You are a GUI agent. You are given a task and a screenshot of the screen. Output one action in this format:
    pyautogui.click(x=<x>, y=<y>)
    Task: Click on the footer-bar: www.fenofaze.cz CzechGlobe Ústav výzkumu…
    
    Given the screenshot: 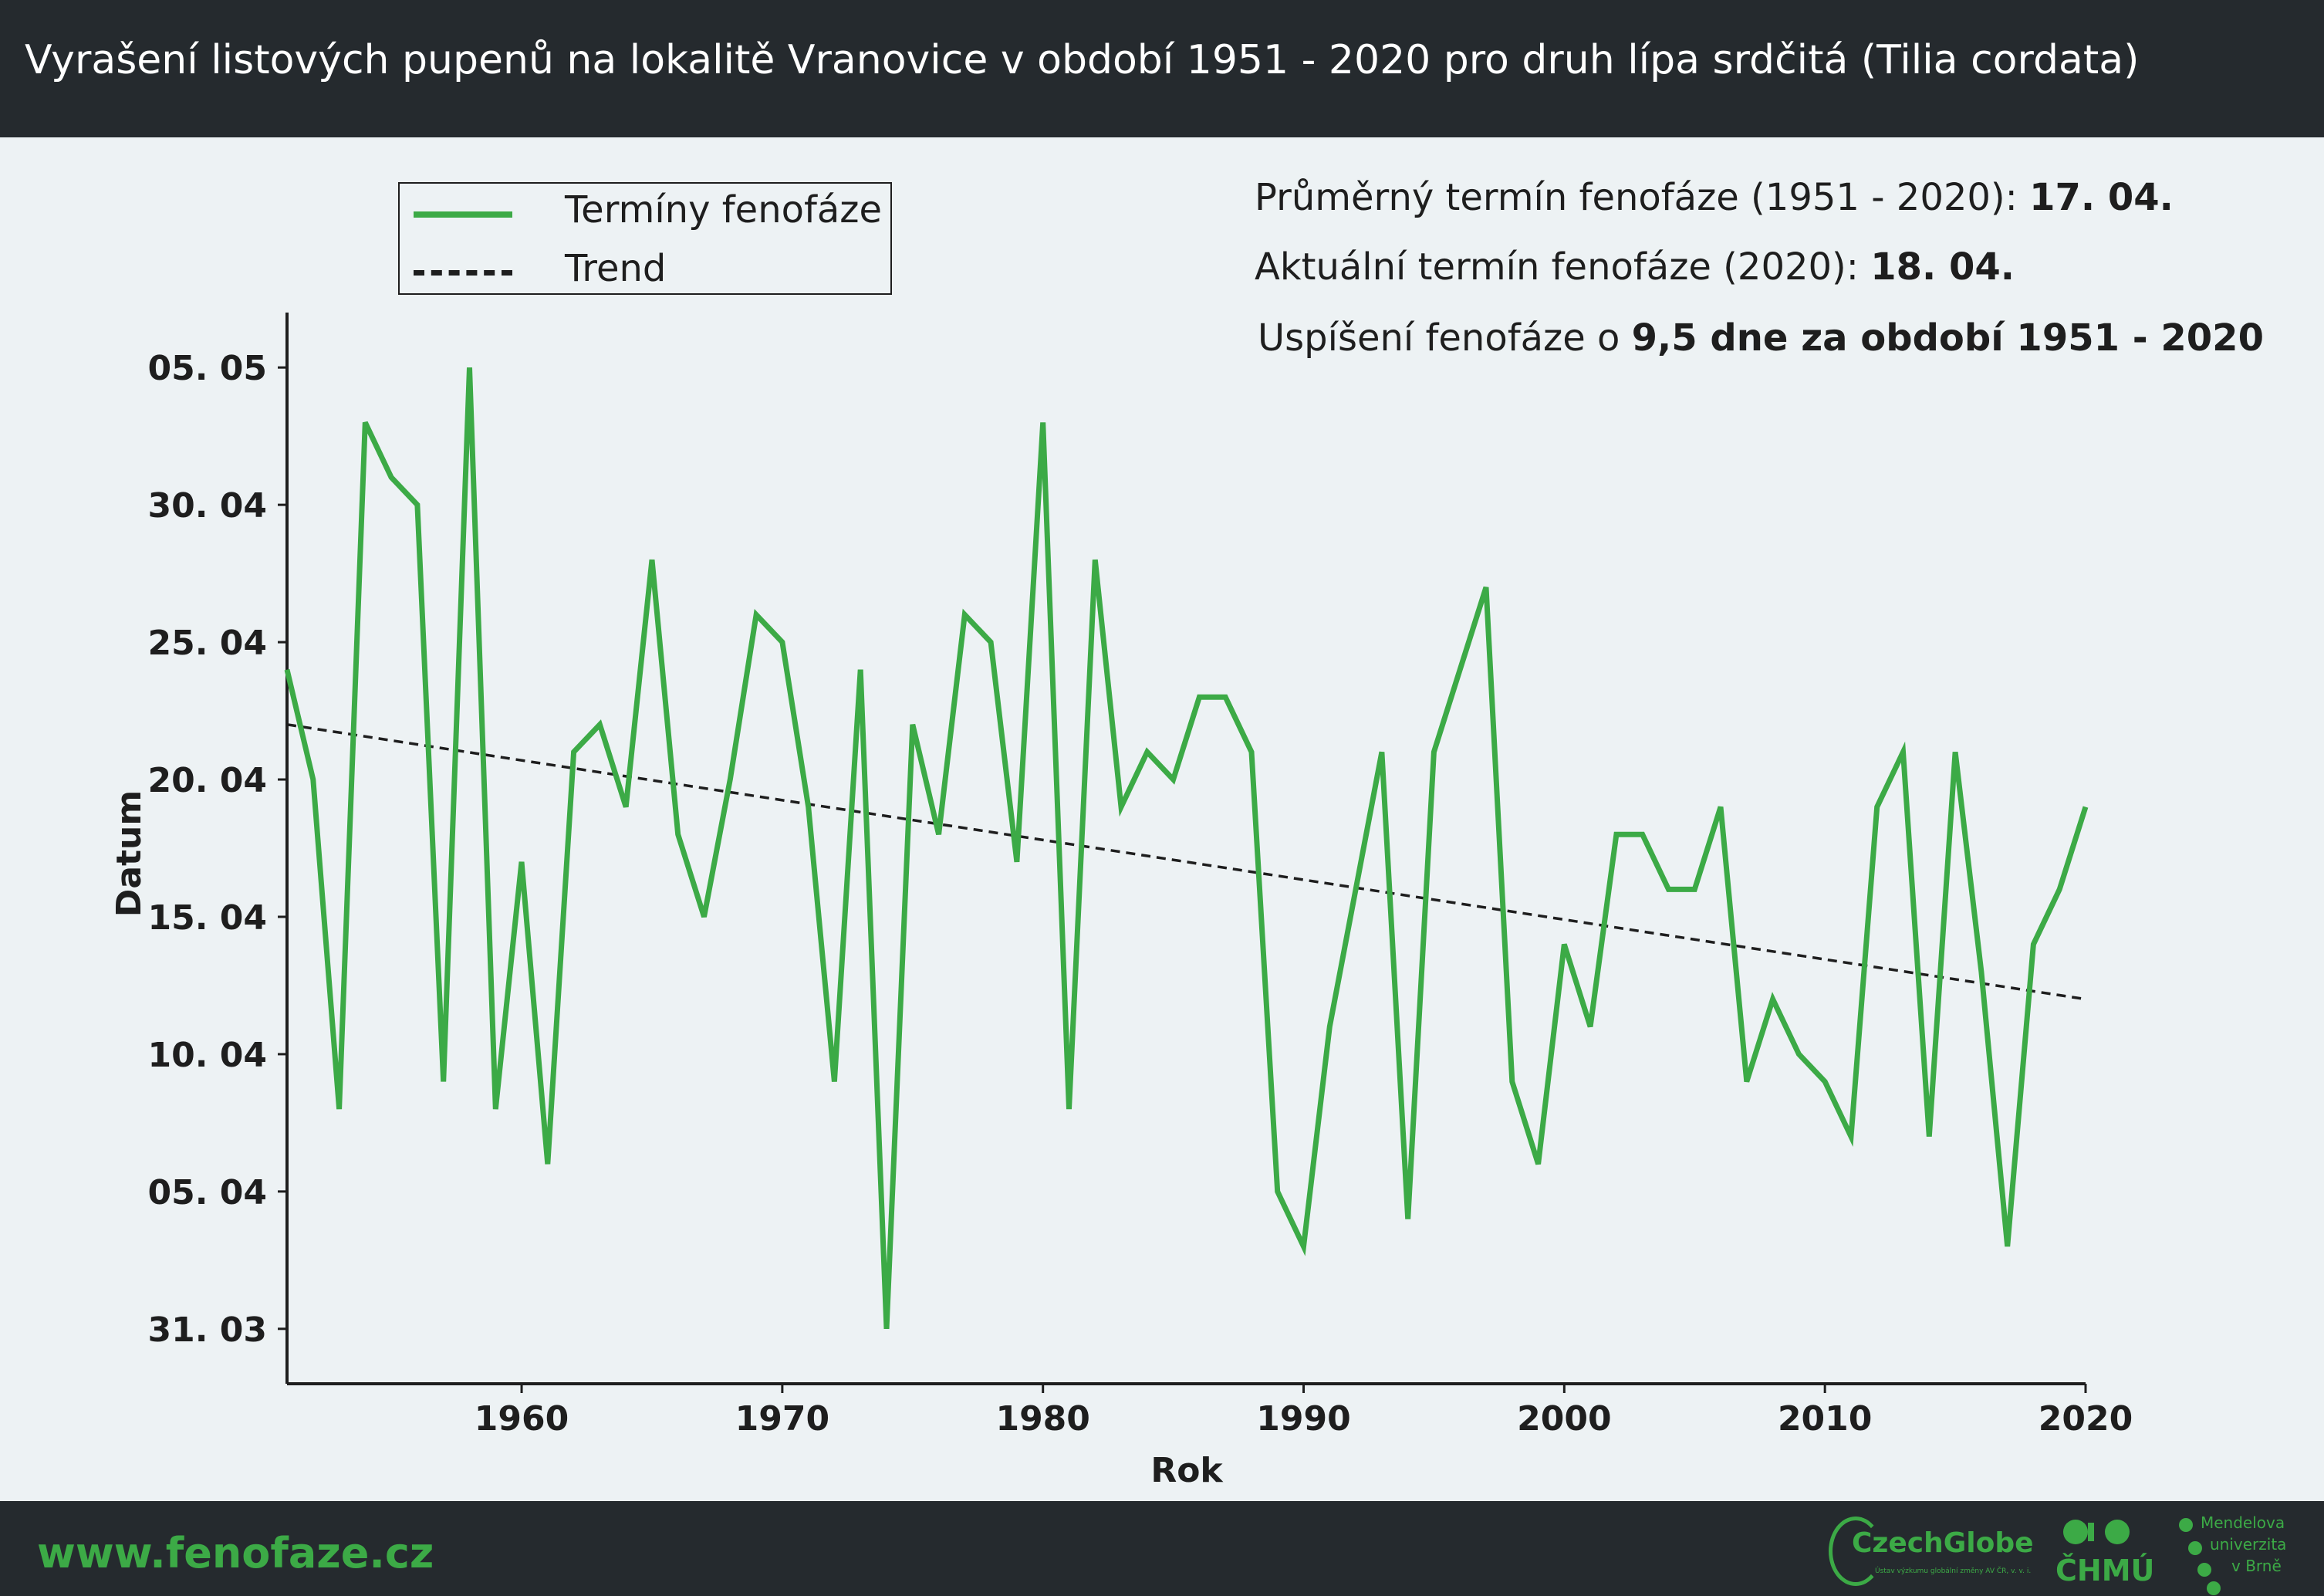 What is the action you would take?
    pyautogui.click(x=1162, y=1549)
    